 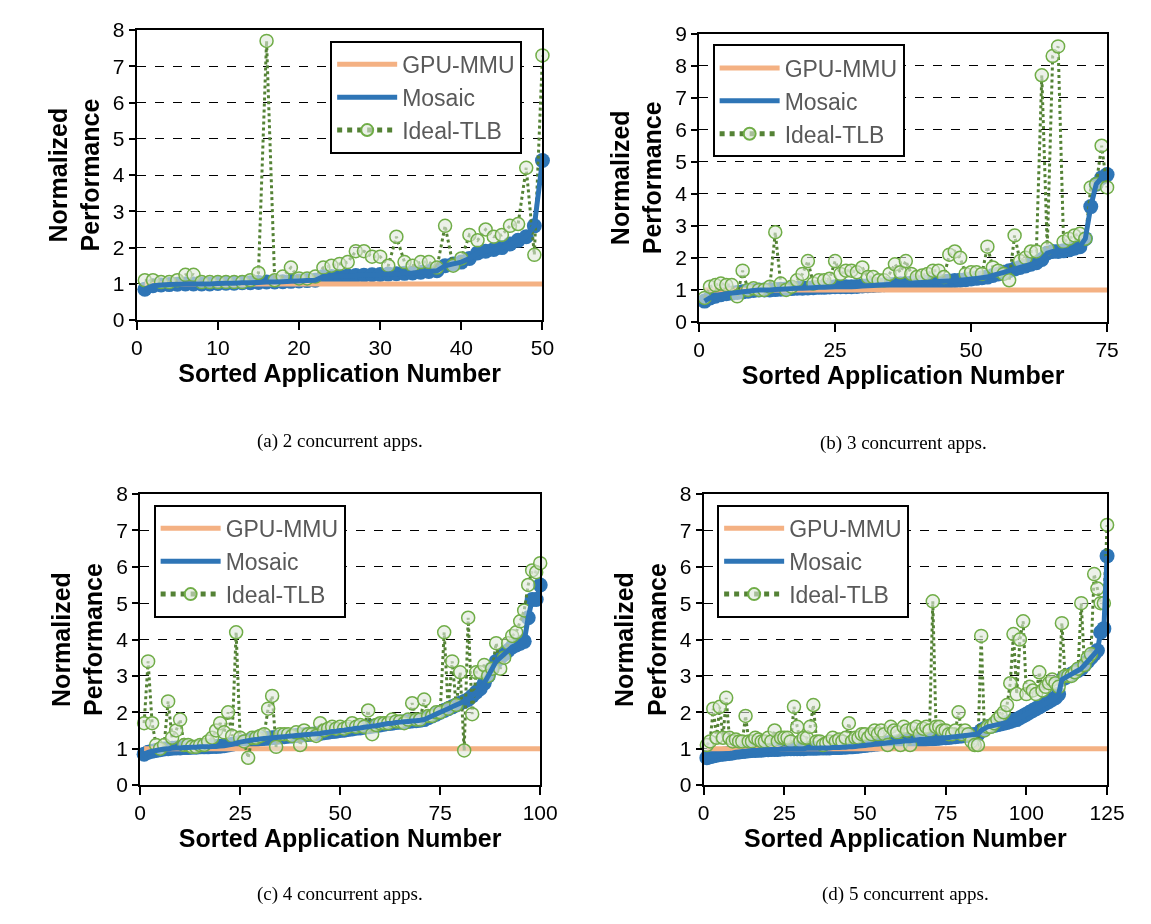 I want to click on x-tick-label: 30, so click(x=380, y=348).